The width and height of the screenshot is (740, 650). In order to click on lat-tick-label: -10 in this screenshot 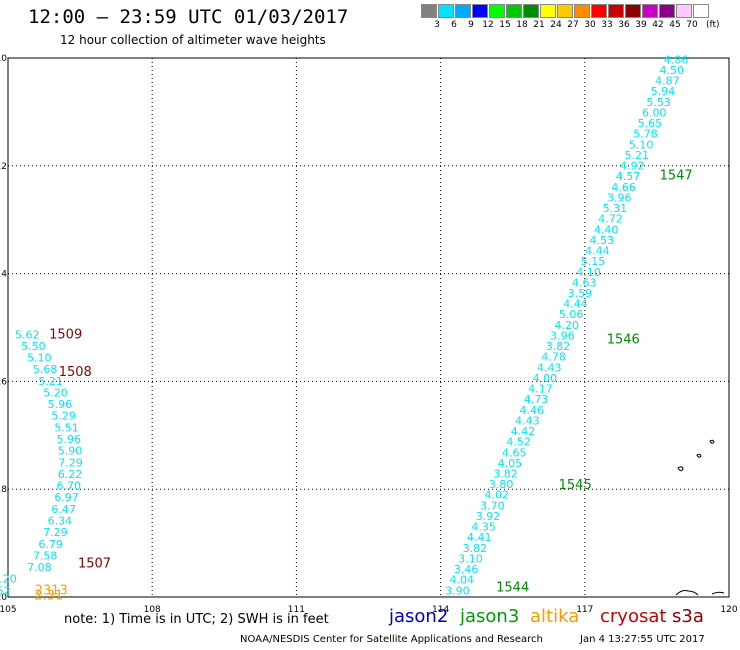, I will do `click(3, 59)`.